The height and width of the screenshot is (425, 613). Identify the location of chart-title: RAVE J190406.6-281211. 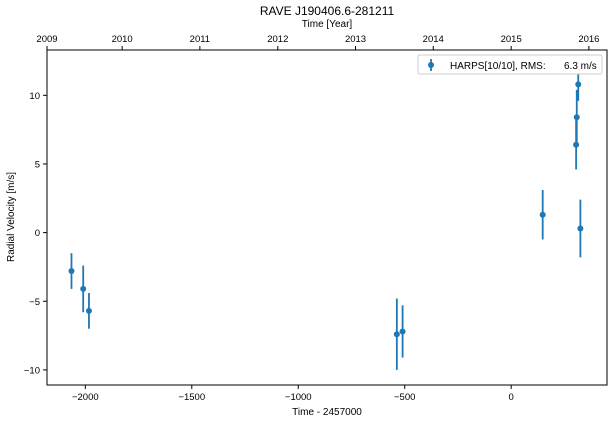
(327, 11).